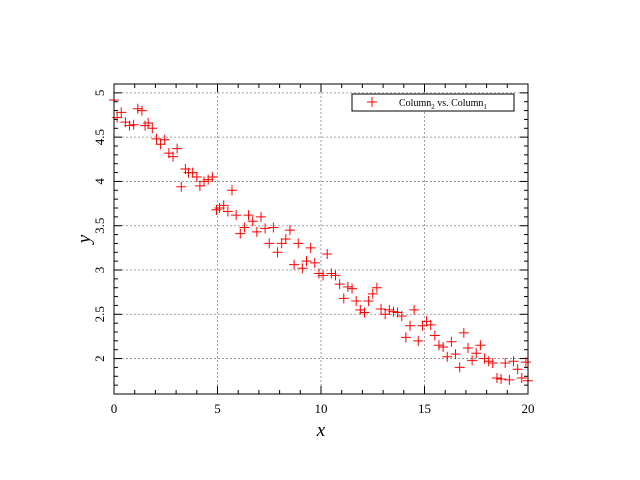  What do you see at coordinates (99, 314) in the screenshot?
I see `y-tick-label: 2.5` at bounding box center [99, 314].